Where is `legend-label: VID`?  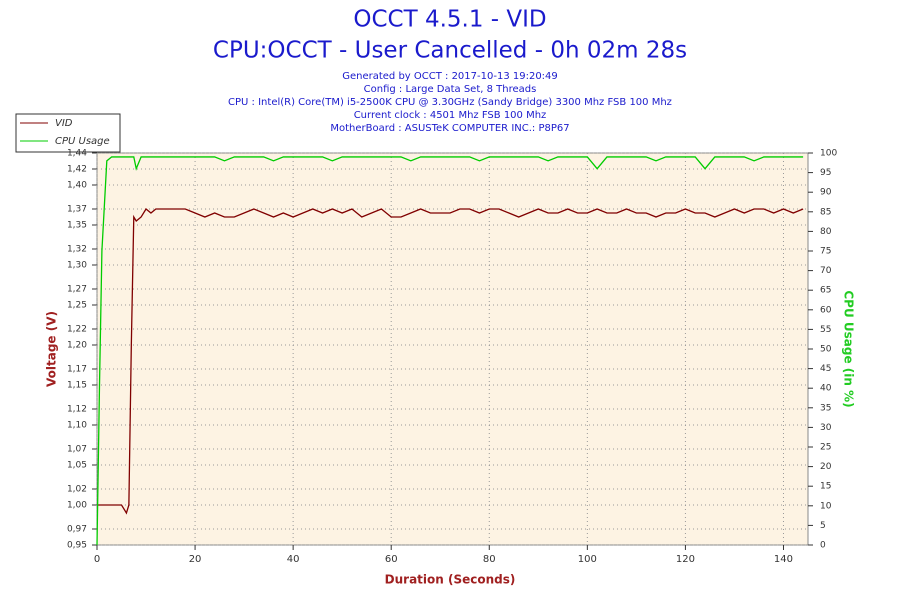 legend-label: VID is located at coordinates (64, 123).